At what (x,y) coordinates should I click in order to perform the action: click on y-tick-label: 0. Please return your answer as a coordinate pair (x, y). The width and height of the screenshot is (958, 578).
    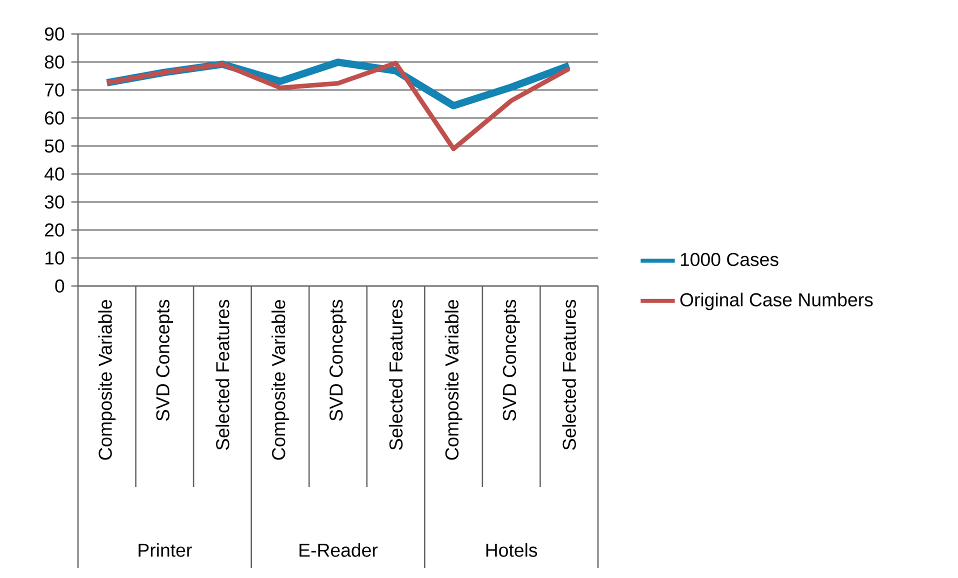
    Looking at the image, I should click on (59, 286).